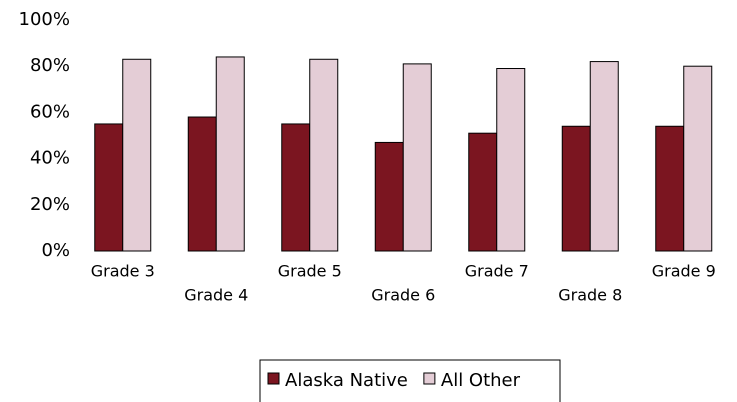  What do you see at coordinates (481, 380) in the screenshot?
I see `legend-label: All Other` at bounding box center [481, 380].